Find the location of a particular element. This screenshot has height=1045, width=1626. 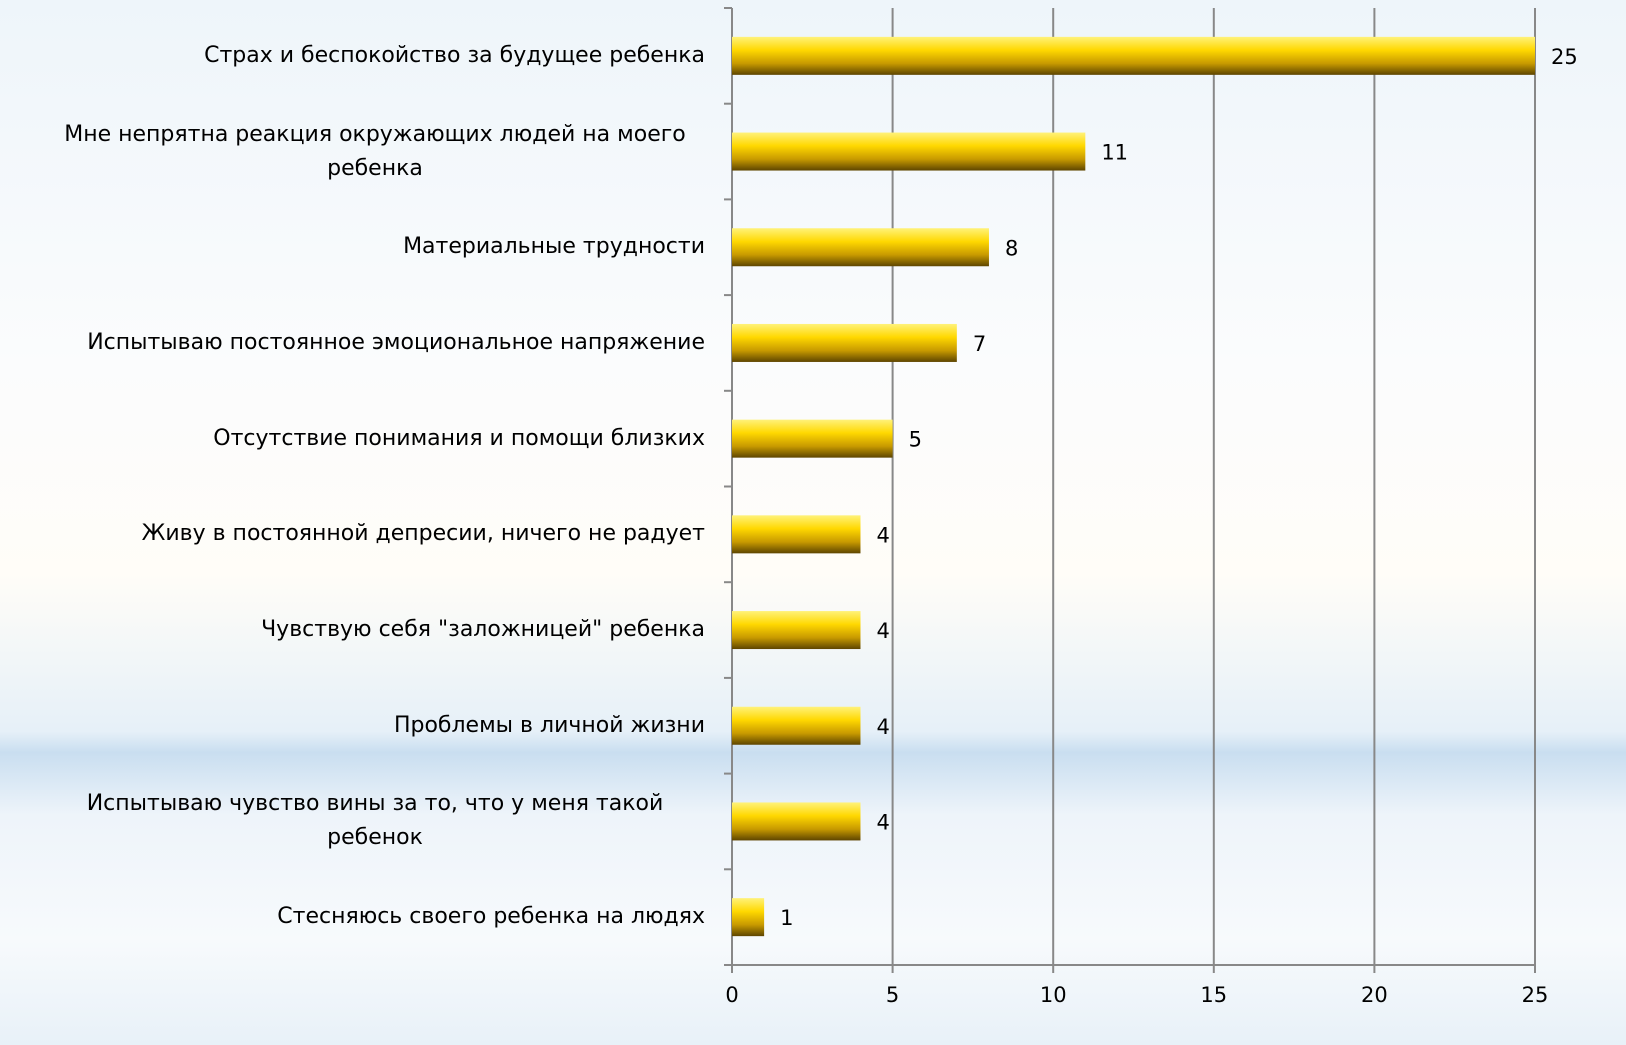

value-label: 1 is located at coordinates (786, 918).